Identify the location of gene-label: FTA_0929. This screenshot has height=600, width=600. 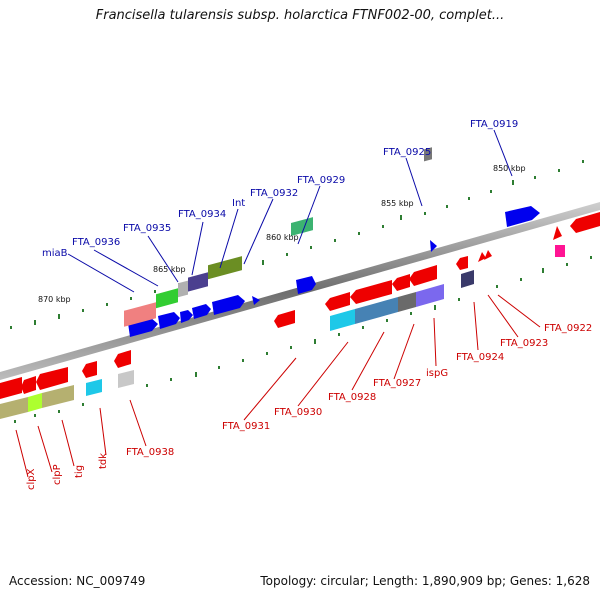
(321, 180).